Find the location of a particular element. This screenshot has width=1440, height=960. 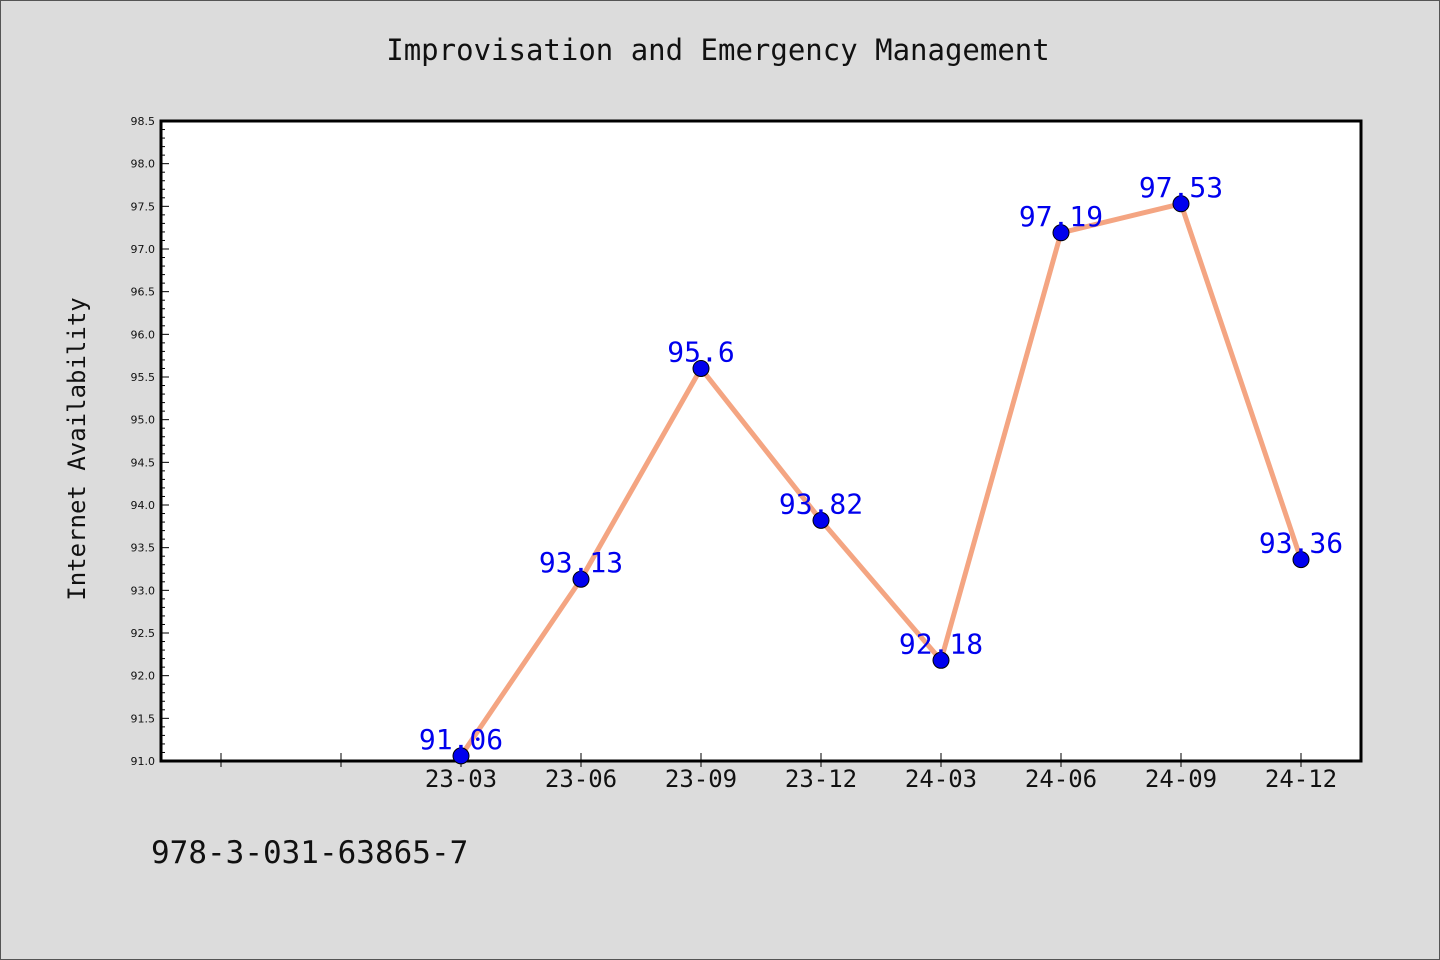

y-tick-label: 97.0 is located at coordinates (143, 249).